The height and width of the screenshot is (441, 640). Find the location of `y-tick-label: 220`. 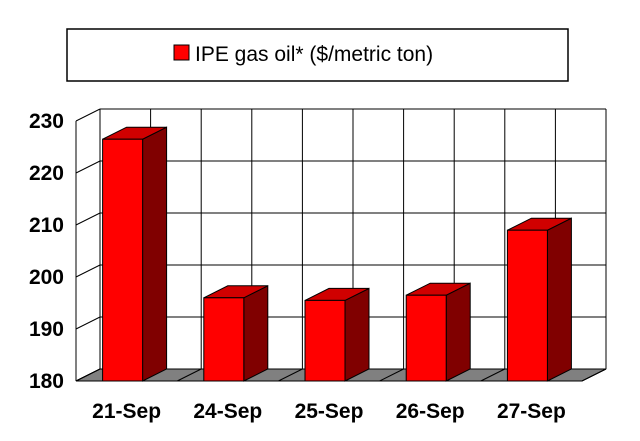

y-tick-label: 220 is located at coordinates (46, 173).